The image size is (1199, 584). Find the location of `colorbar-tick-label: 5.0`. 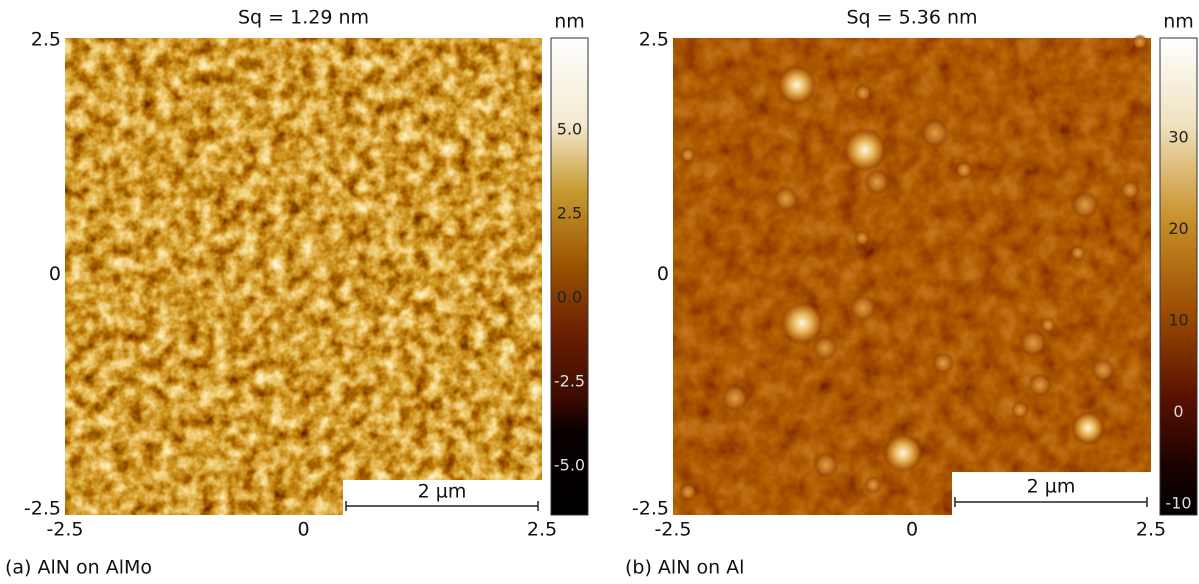

colorbar-tick-label: 5.0 is located at coordinates (569, 129).